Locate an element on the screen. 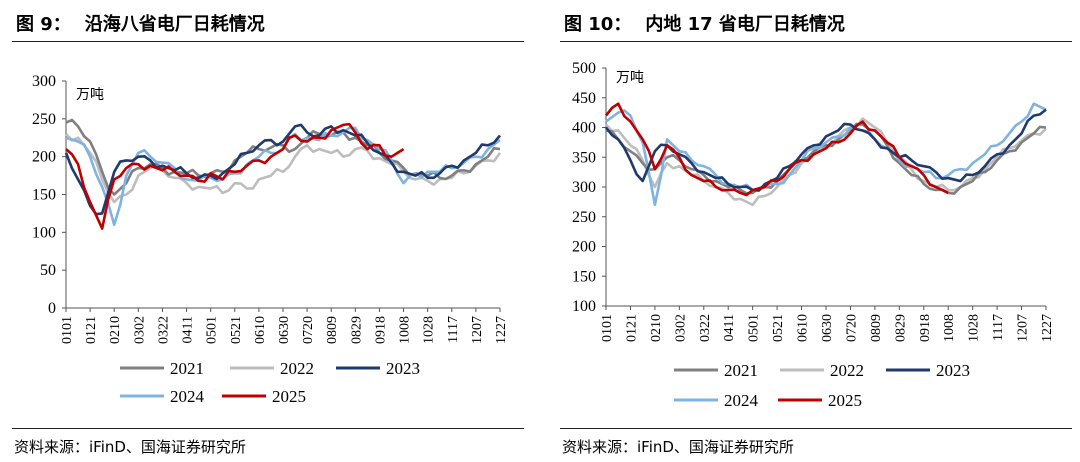  figure-number: 图 9： is located at coordinates (43, 24).